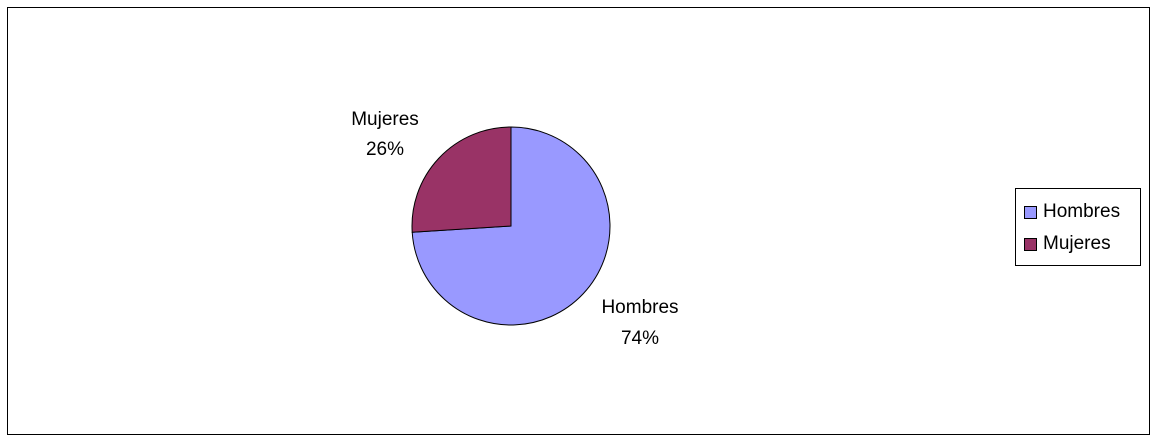  Describe the element at coordinates (385, 149) in the screenshot. I see `data-label-mujeres-pct: 26%` at that location.